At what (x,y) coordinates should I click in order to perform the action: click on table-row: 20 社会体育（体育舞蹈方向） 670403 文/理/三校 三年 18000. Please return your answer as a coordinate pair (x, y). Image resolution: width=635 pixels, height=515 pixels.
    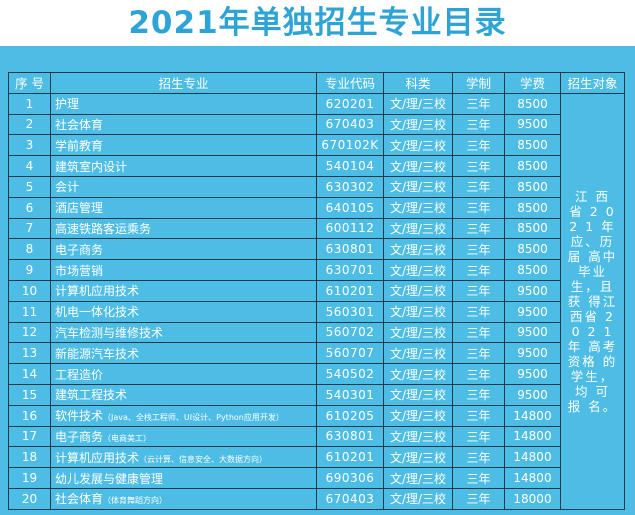
    Looking at the image, I should click on (316, 498).